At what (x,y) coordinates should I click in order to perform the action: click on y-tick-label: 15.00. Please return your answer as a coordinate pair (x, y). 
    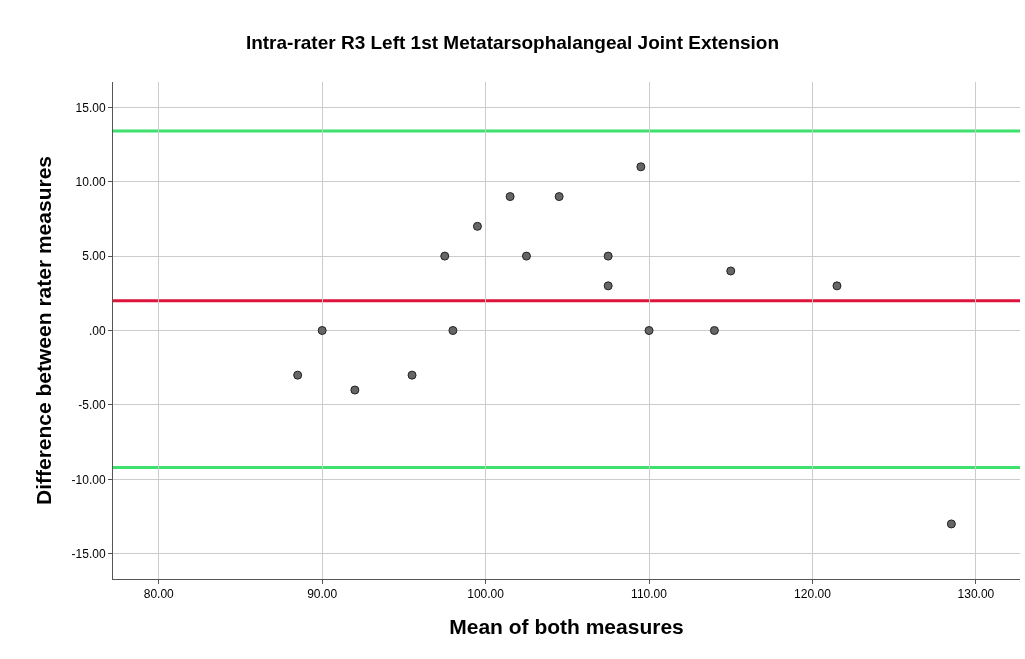
    Looking at the image, I should click on (90, 107).